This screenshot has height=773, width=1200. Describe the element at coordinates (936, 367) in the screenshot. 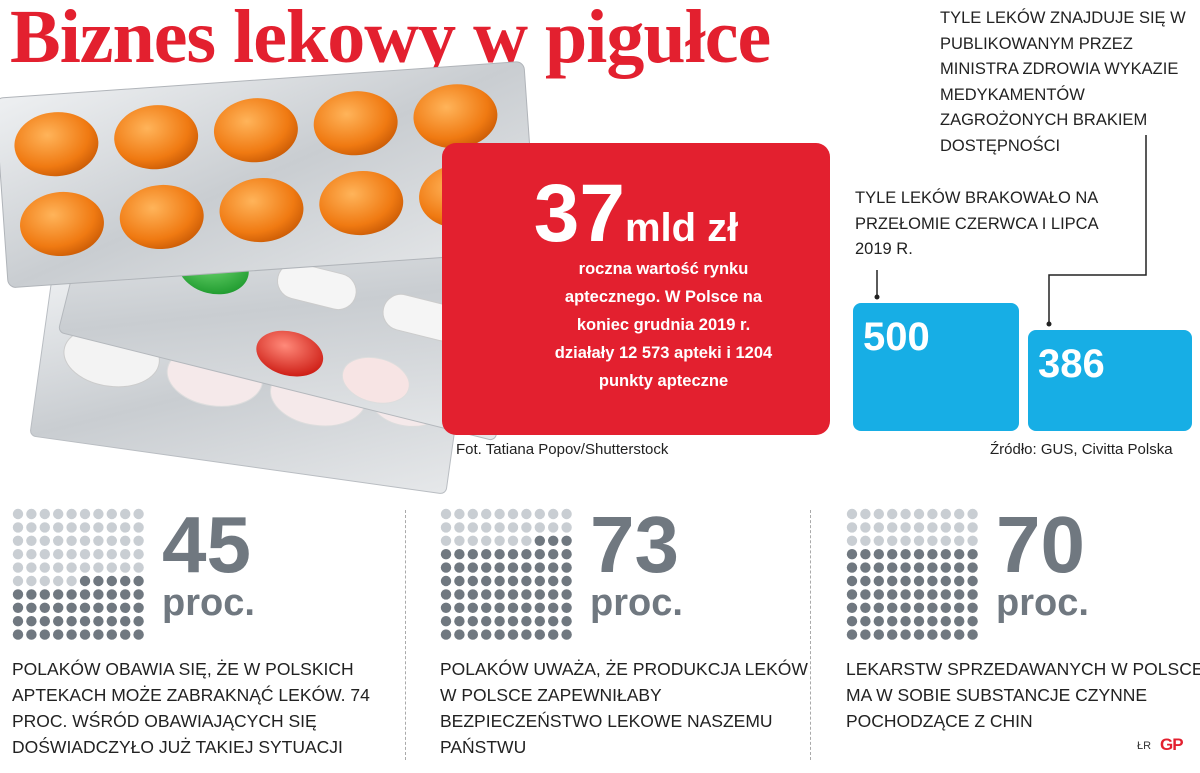

I see `lacking-value-box: 500` at that location.